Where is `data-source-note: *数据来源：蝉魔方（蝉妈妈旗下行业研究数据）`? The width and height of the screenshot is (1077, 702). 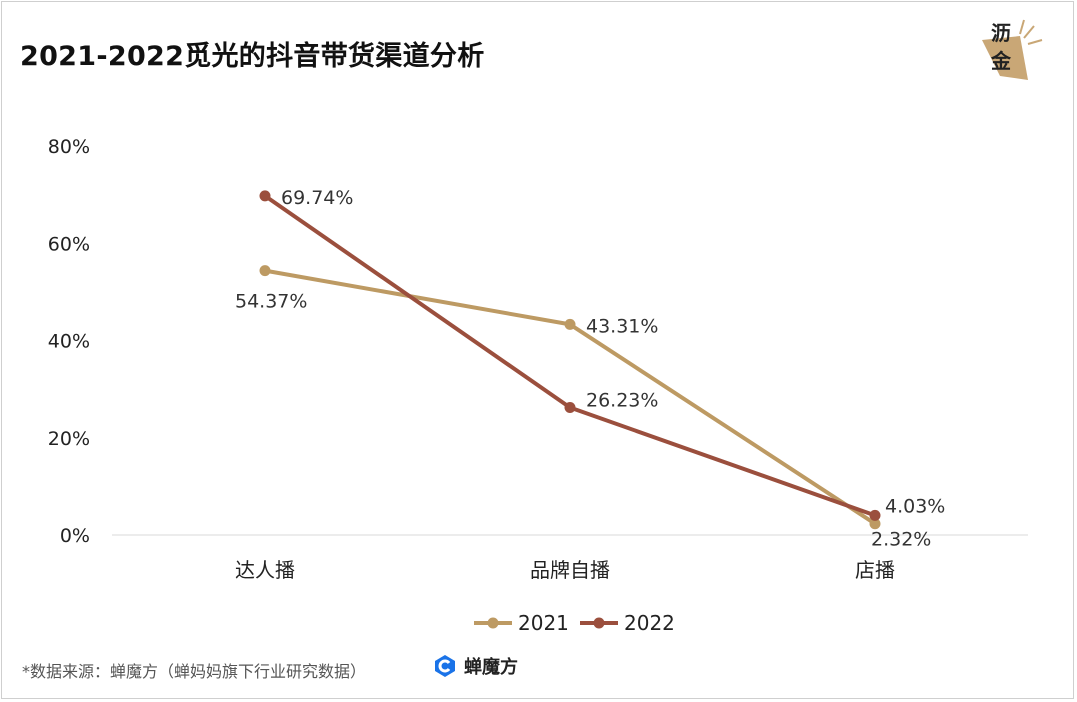
data-source-note: *数据来源：蝉魔方（蝉妈妈旗下行业研究数据） is located at coordinates (194, 671).